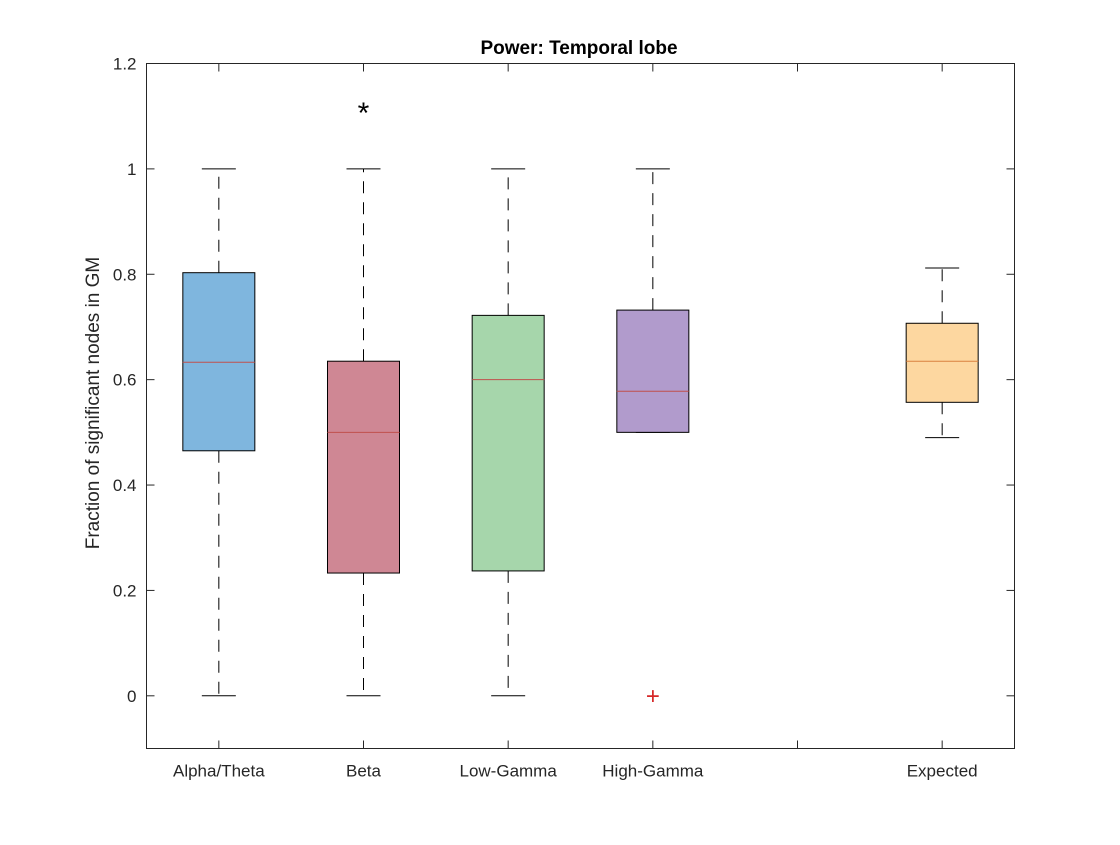 The width and height of the screenshot is (1120, 845). I want to click on annotations: *, so click(364, 113).